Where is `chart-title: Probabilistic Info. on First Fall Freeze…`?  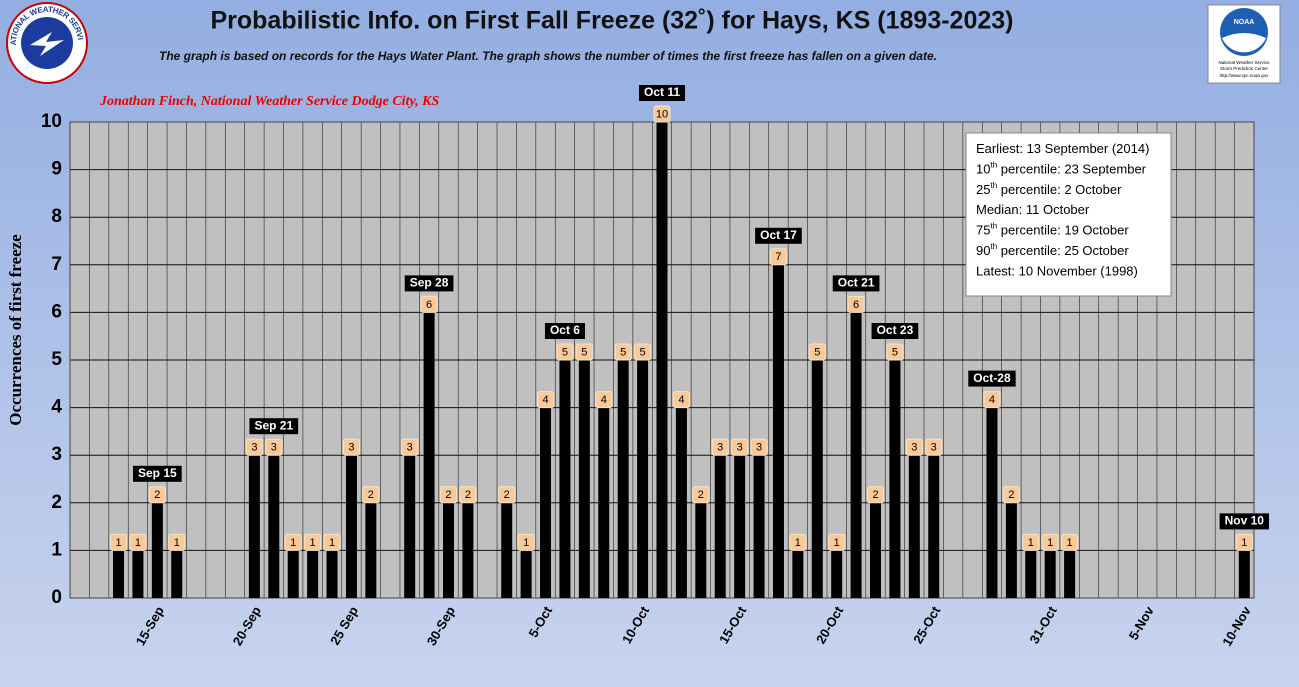 chart-title: Probabilistic Info. on First Fall Freeze… is located at coordinates (611, 21).